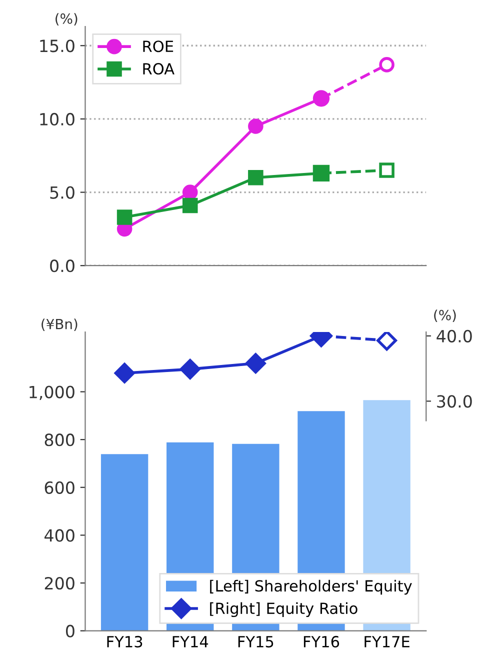 The height and width of the screenshot is (664, 487). What do you see at coordinates (124, 642) in the screenshot?
I see `x-tick-label: FY13` at bounding box center [124, 642].